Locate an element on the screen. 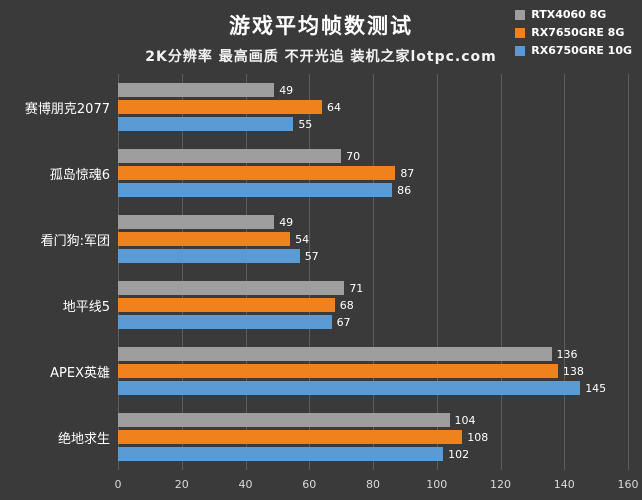 The image size is (642, 500). legend-label: RX6750GRE 10G is located at coordinates (581, 50).